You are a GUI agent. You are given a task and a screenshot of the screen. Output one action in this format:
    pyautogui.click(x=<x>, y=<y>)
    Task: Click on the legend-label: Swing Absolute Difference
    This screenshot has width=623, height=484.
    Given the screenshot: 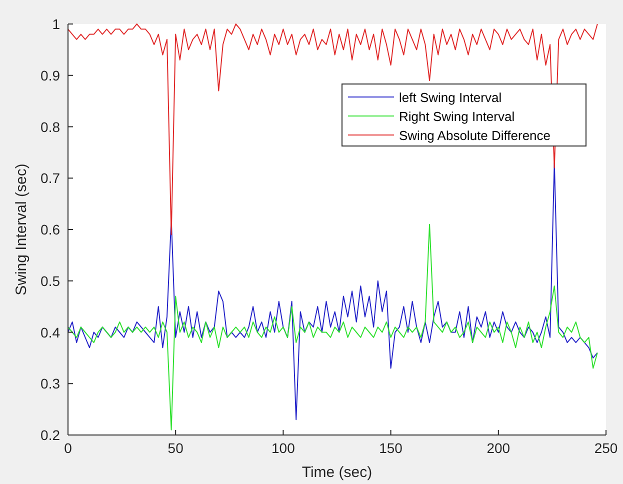 What is the action you would take?
    pyautogui.click(x=475, y=135)
    